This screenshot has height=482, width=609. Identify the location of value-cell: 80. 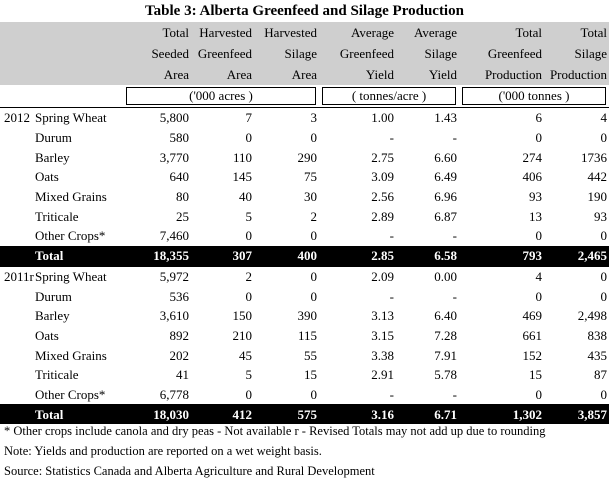
(182, 197).